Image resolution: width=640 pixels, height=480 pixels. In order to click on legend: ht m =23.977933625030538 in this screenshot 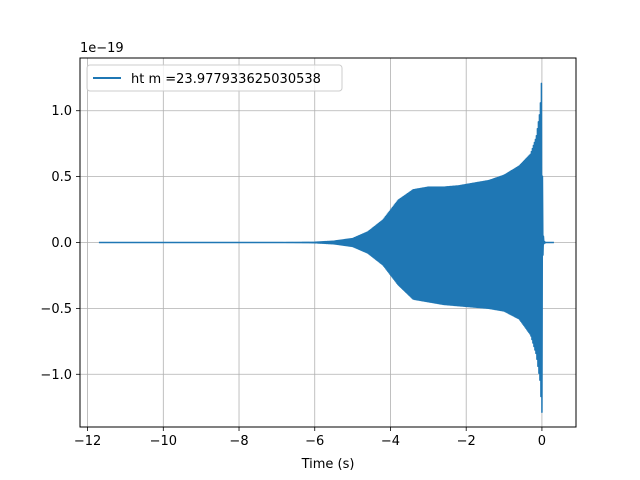, I will do `click(214, 78)`.